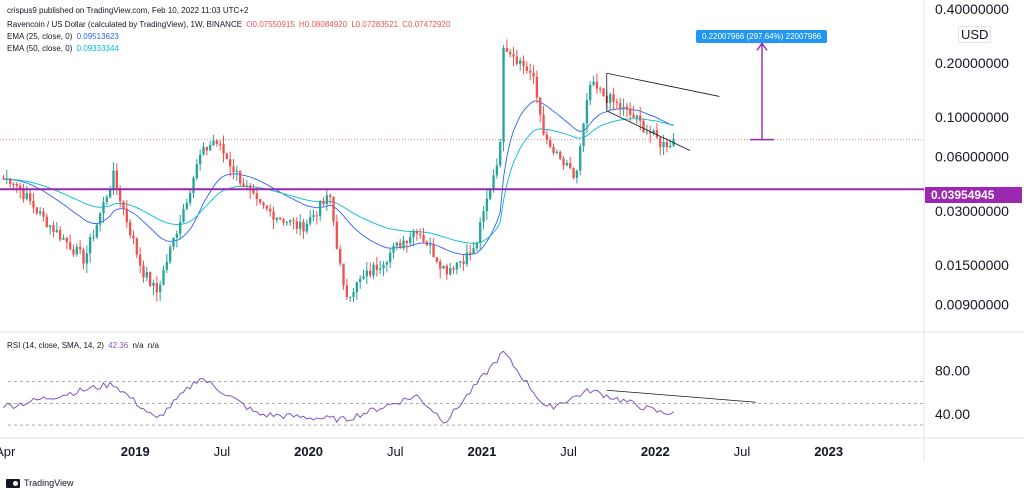  I want to click on rsi-trend-line, so click(681, 396).